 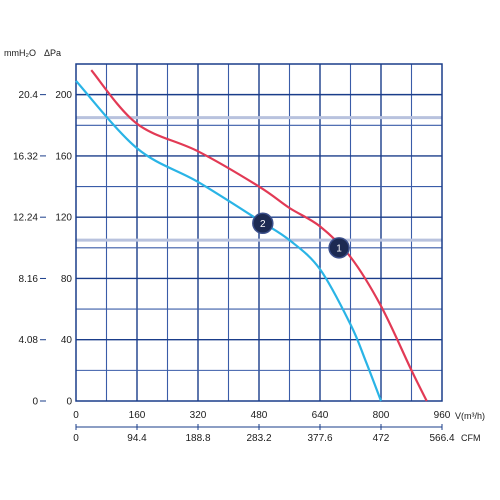 What do you see at coordinates (29, 279) in the screenshot?
I see `y-tick-label-mmh2o: 8.16` at bounding box center [29, 279].